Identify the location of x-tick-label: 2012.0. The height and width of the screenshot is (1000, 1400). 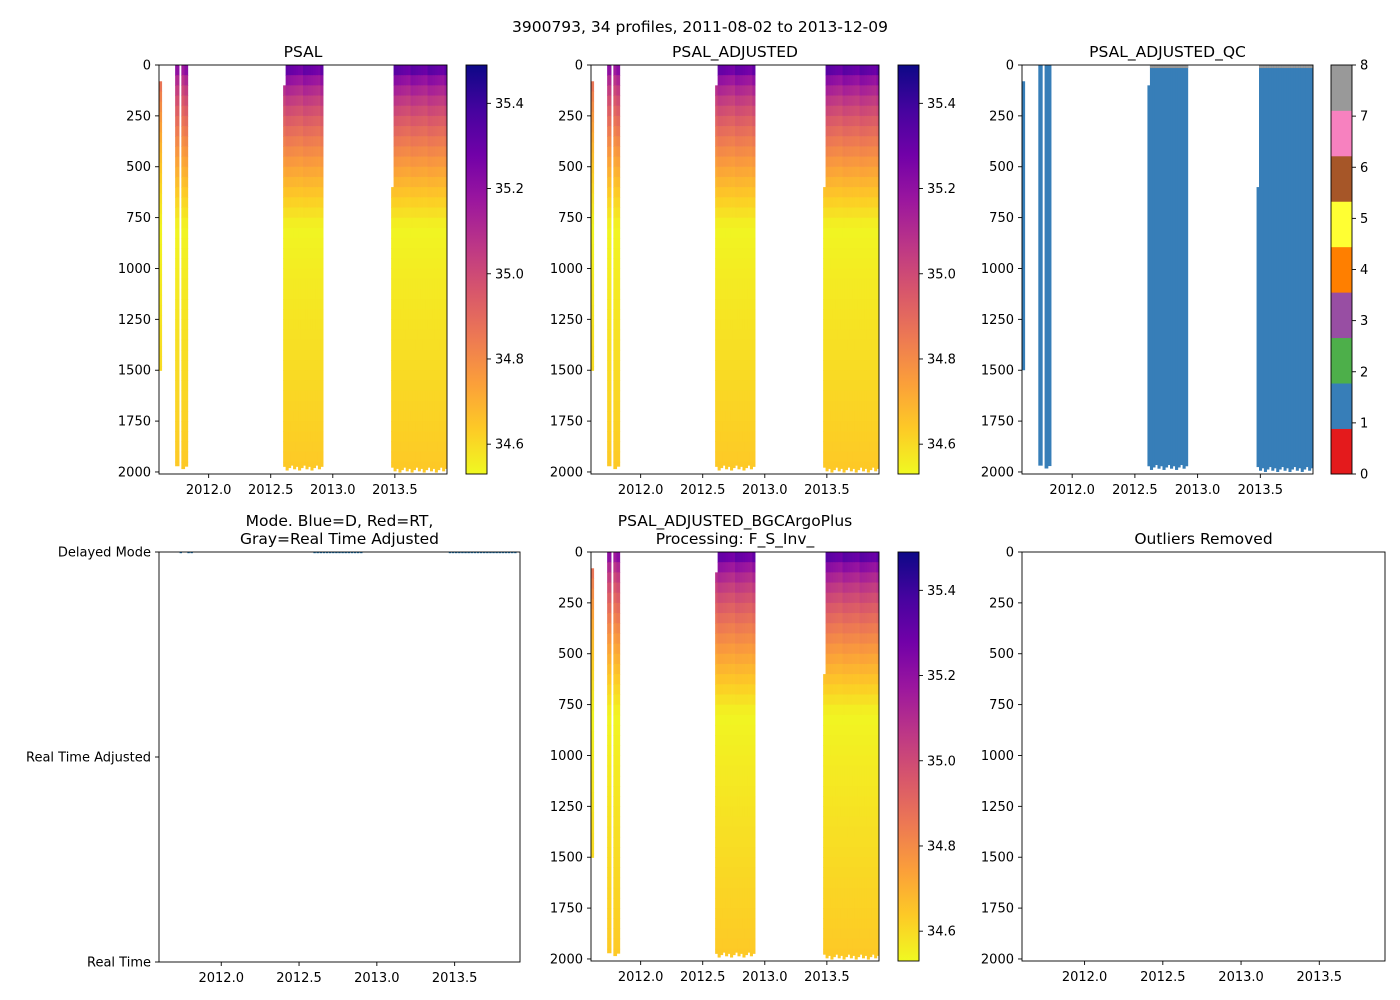
(1072, 490).